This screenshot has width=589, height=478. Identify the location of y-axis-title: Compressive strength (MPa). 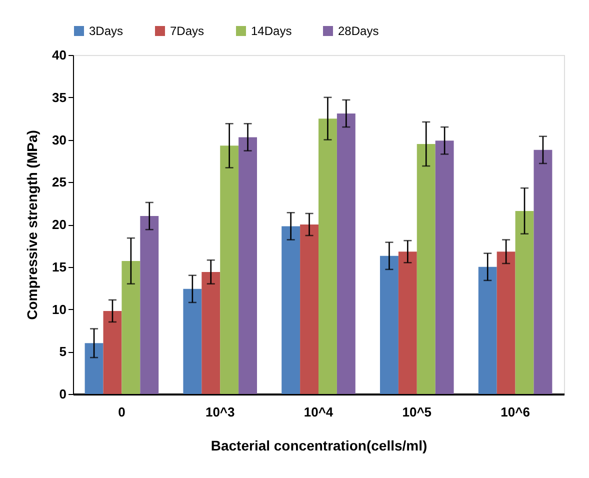
(32, 225).